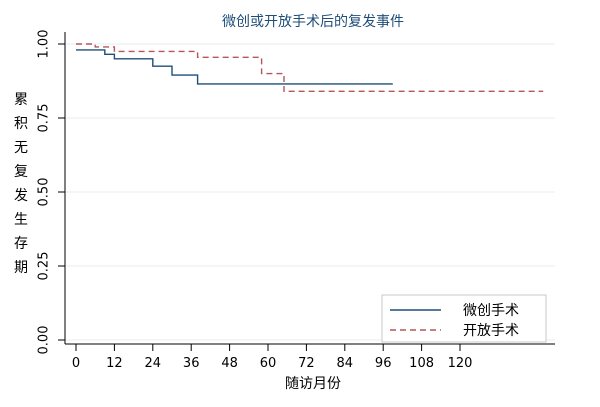 This screenshot has height=407, width=600. What do you see at coordinates (44, 118) in the screenshot?
I see `y-tick-label: 0.75` at bounding box center [44, 118].